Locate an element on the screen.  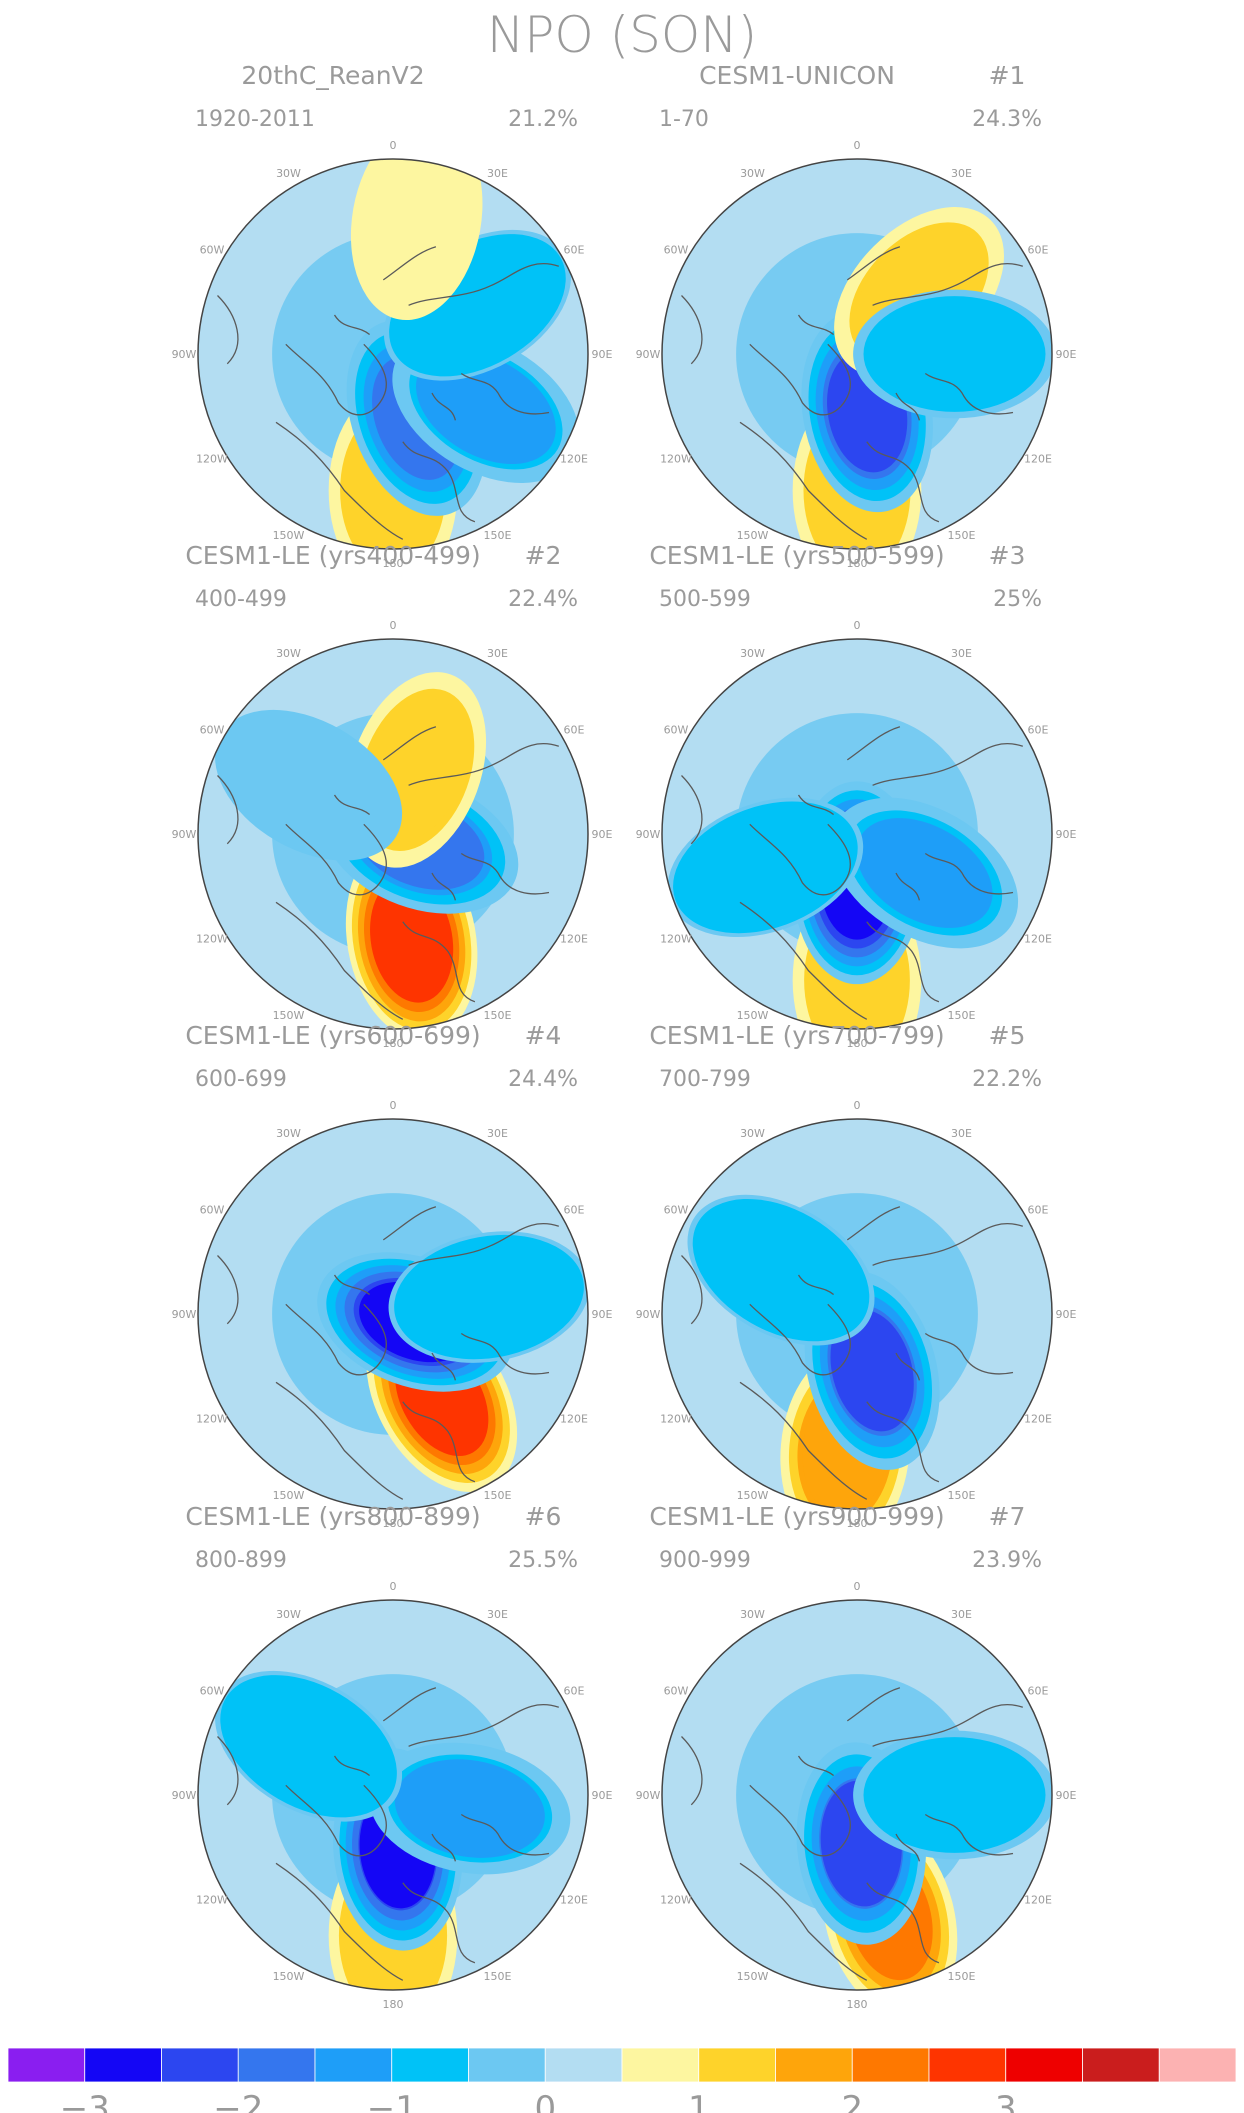
panel-years: 600-699 is located at coordinates (241, 1079).